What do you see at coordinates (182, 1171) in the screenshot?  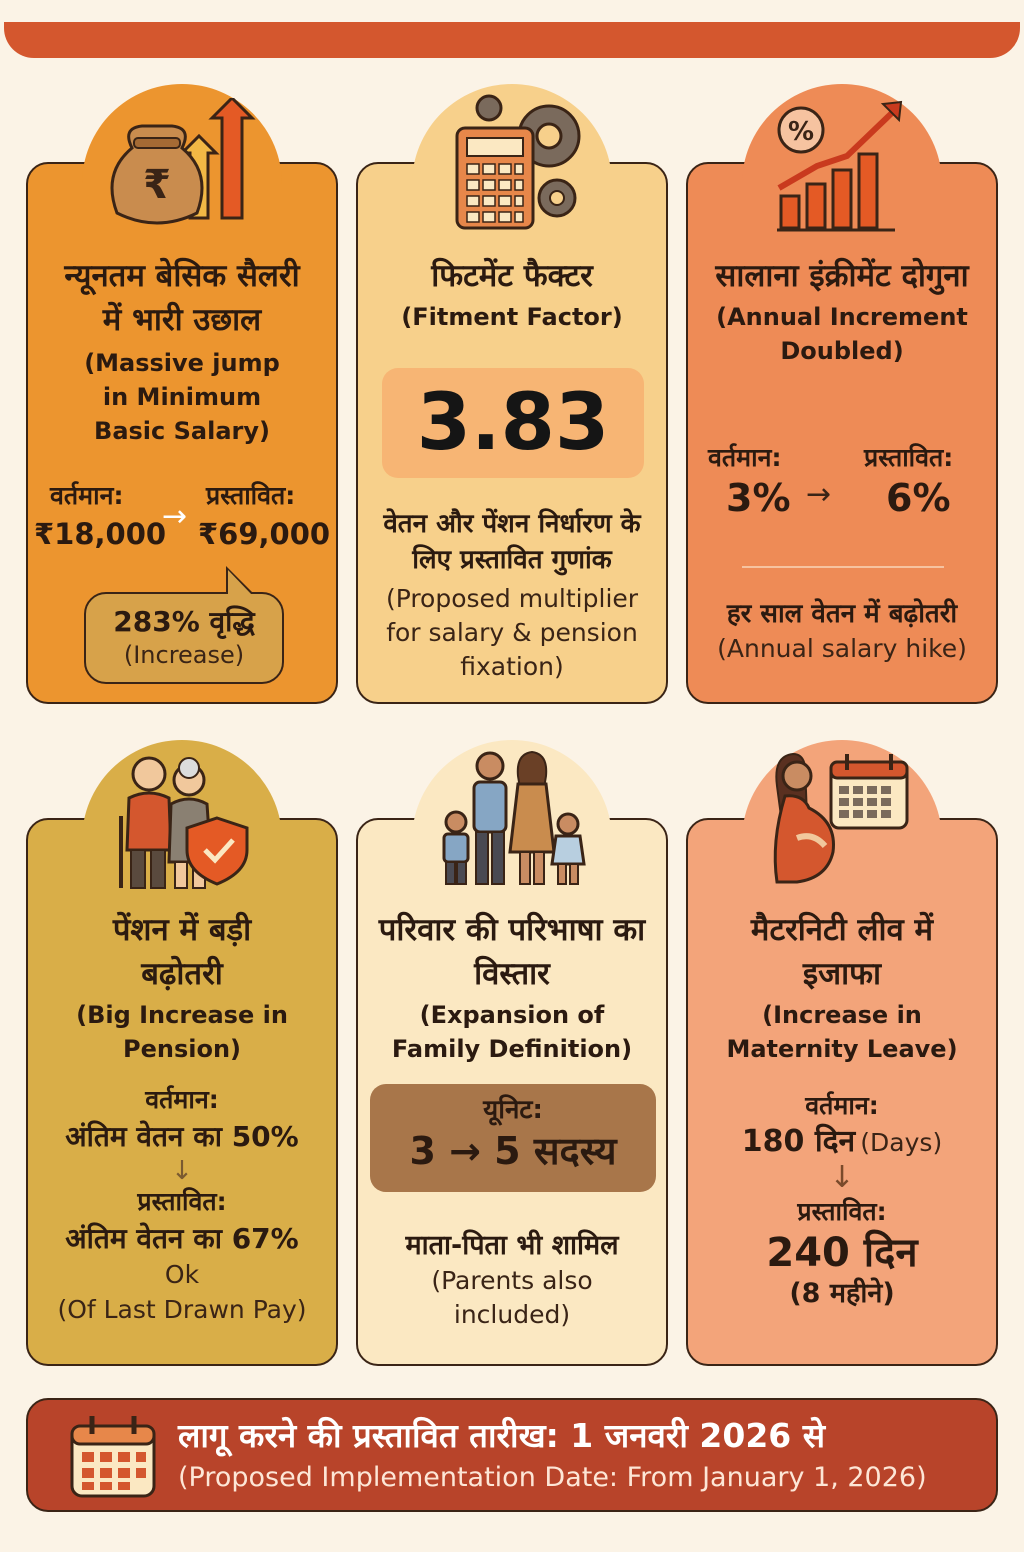 I see `pension-arrow: ↓` at bounding box center [182, 1171].